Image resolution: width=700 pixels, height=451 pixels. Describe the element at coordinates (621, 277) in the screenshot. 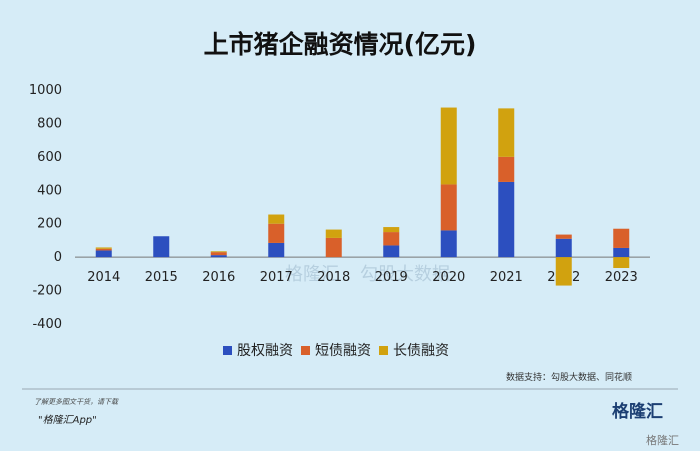

I see `x-tick-label: 2023` at that location.